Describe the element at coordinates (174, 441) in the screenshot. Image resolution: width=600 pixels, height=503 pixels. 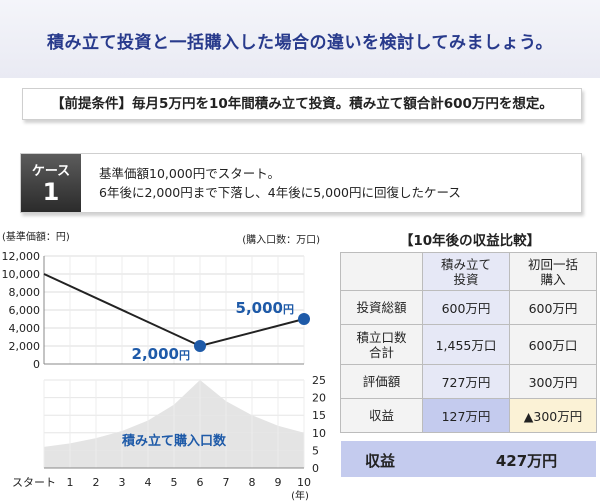
I see `units-area-label: 積み立て購入口数` at that location.